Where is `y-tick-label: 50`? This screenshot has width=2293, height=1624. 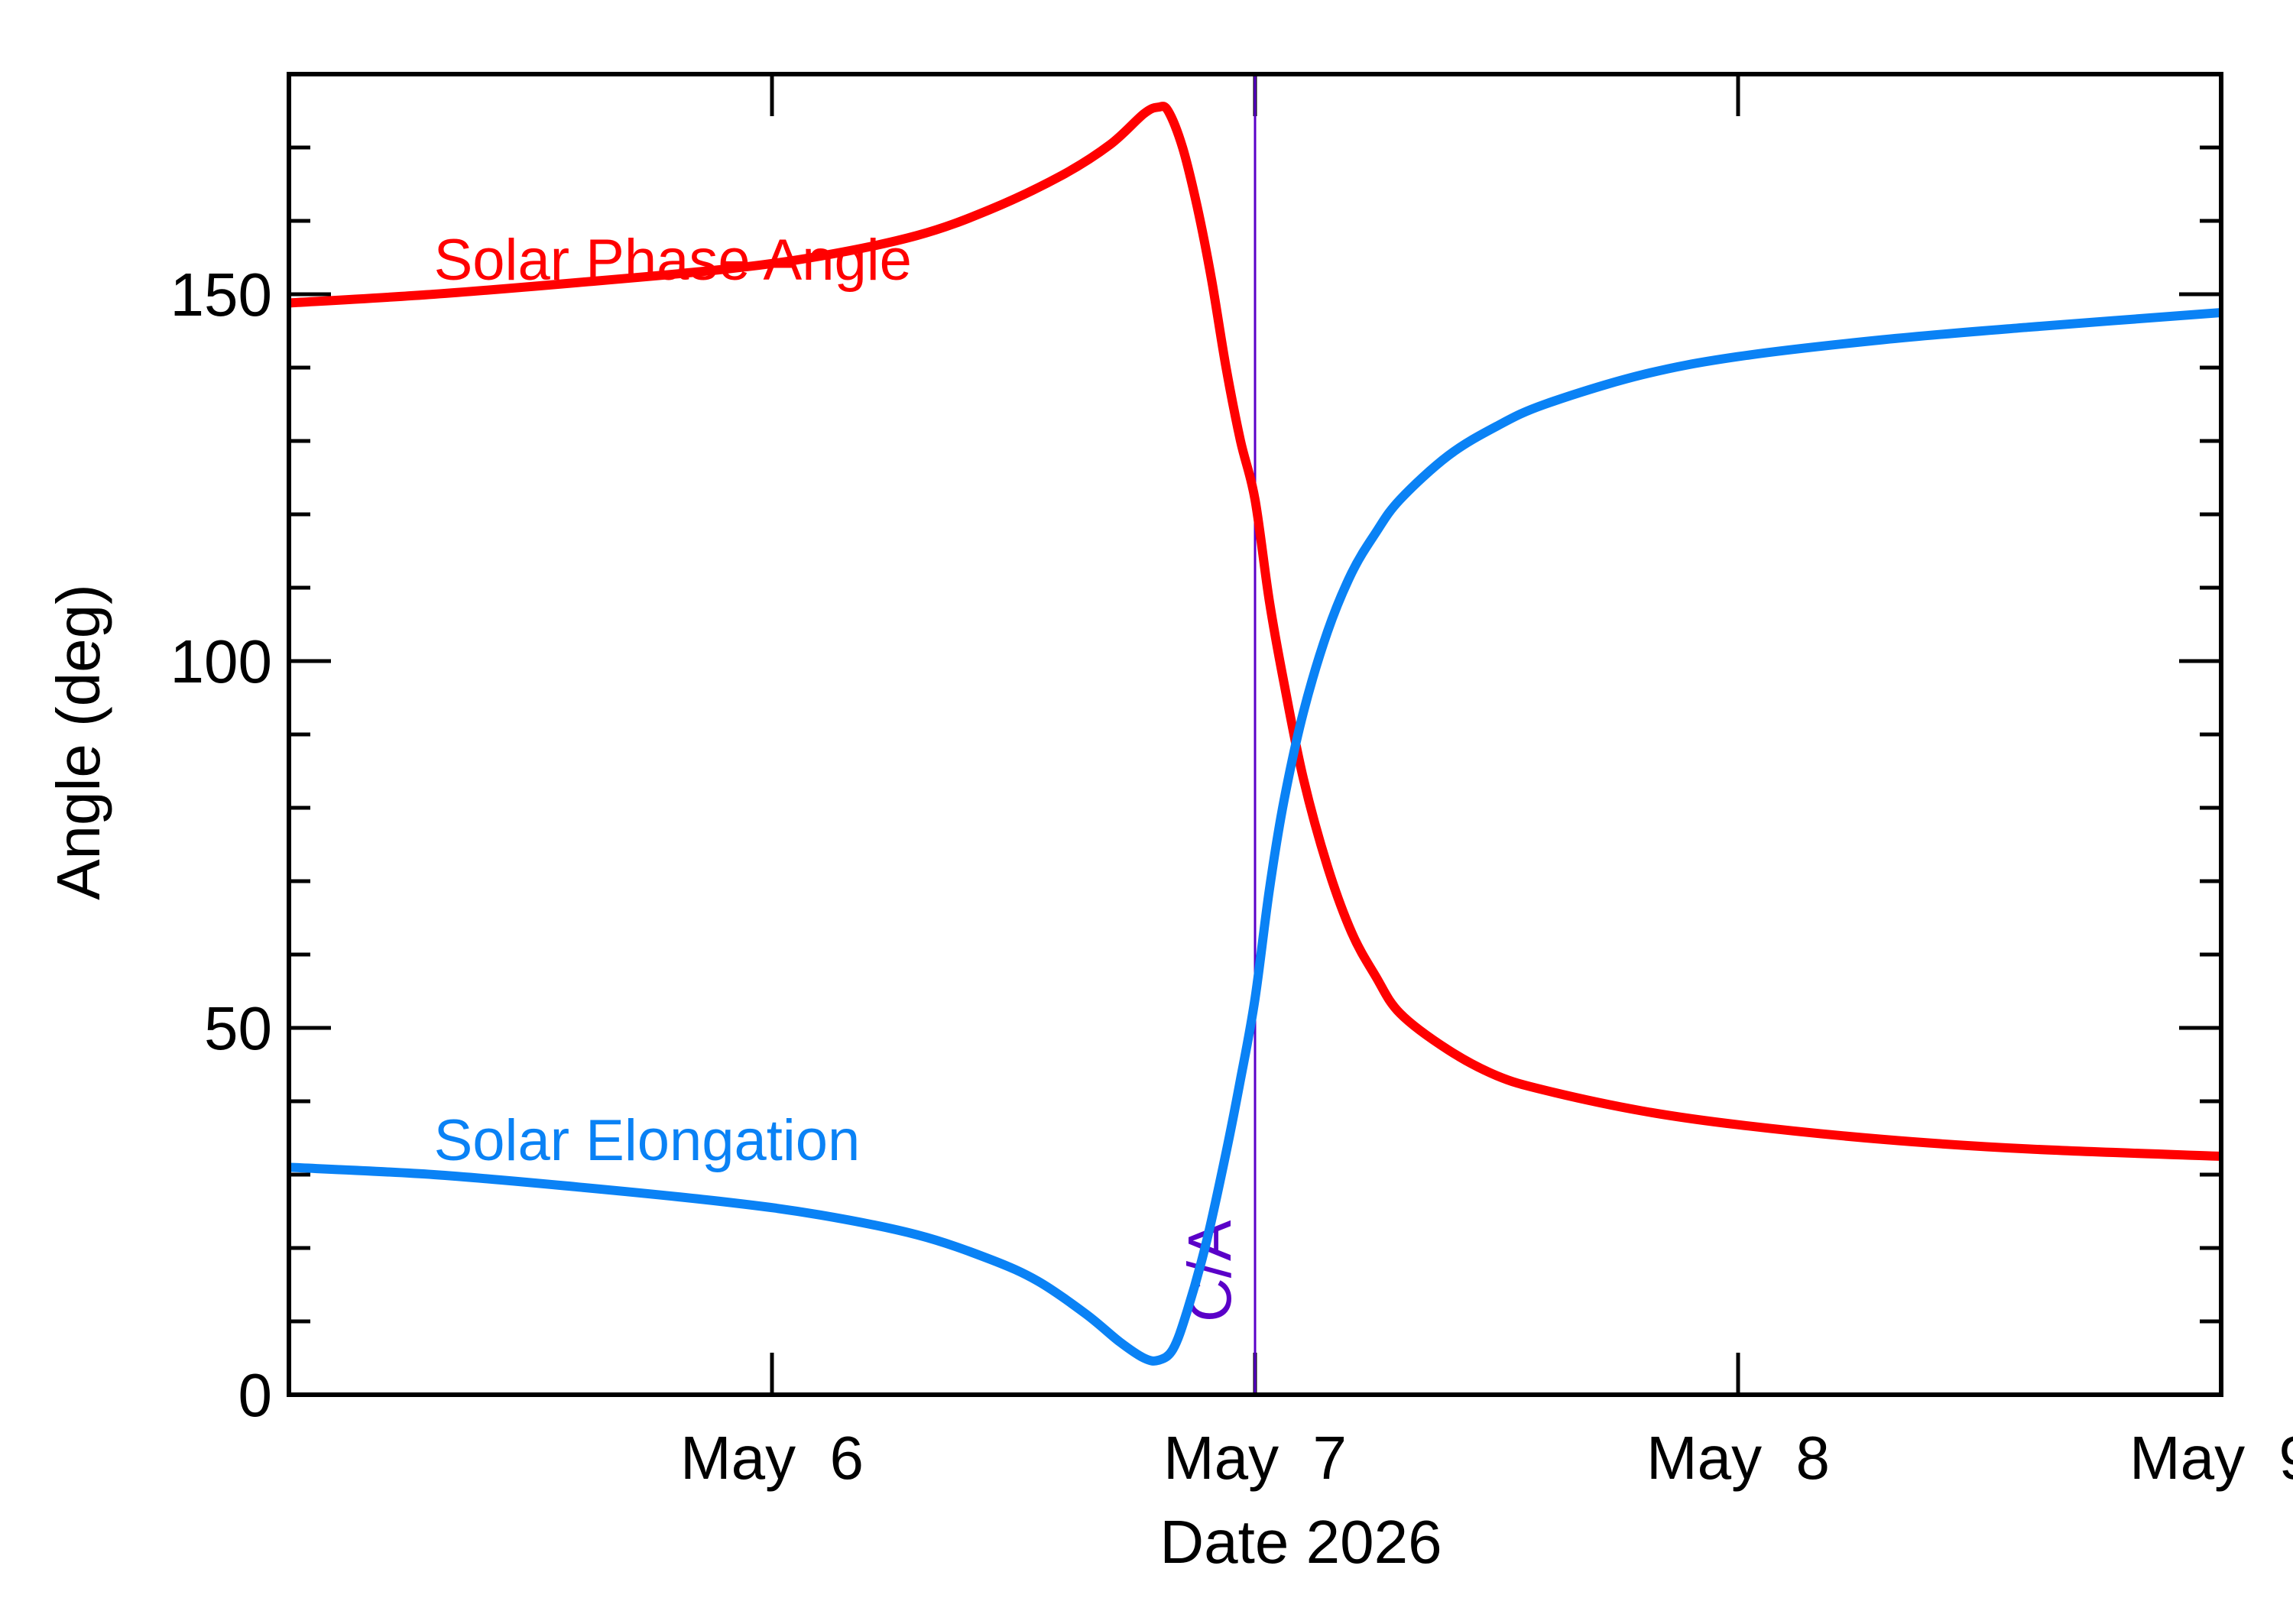 y-tick-label: 50 is located at coordinates (238, 1028).